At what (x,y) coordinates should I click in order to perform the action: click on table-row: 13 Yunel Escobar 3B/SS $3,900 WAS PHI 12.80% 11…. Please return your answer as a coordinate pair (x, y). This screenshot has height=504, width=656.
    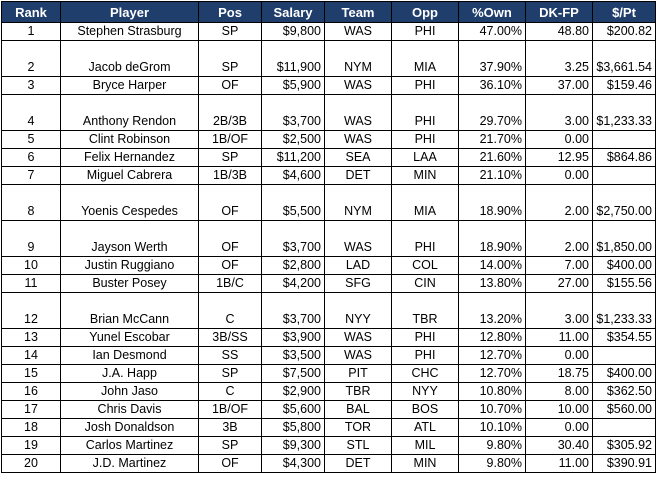
    Looking at the image, I should click on (328, 337).